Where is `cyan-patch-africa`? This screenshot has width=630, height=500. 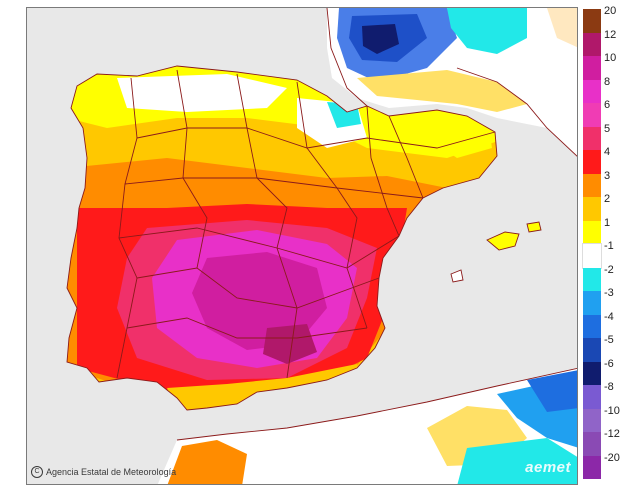
cyan-patch-africa is located at coordinates (517, 461).